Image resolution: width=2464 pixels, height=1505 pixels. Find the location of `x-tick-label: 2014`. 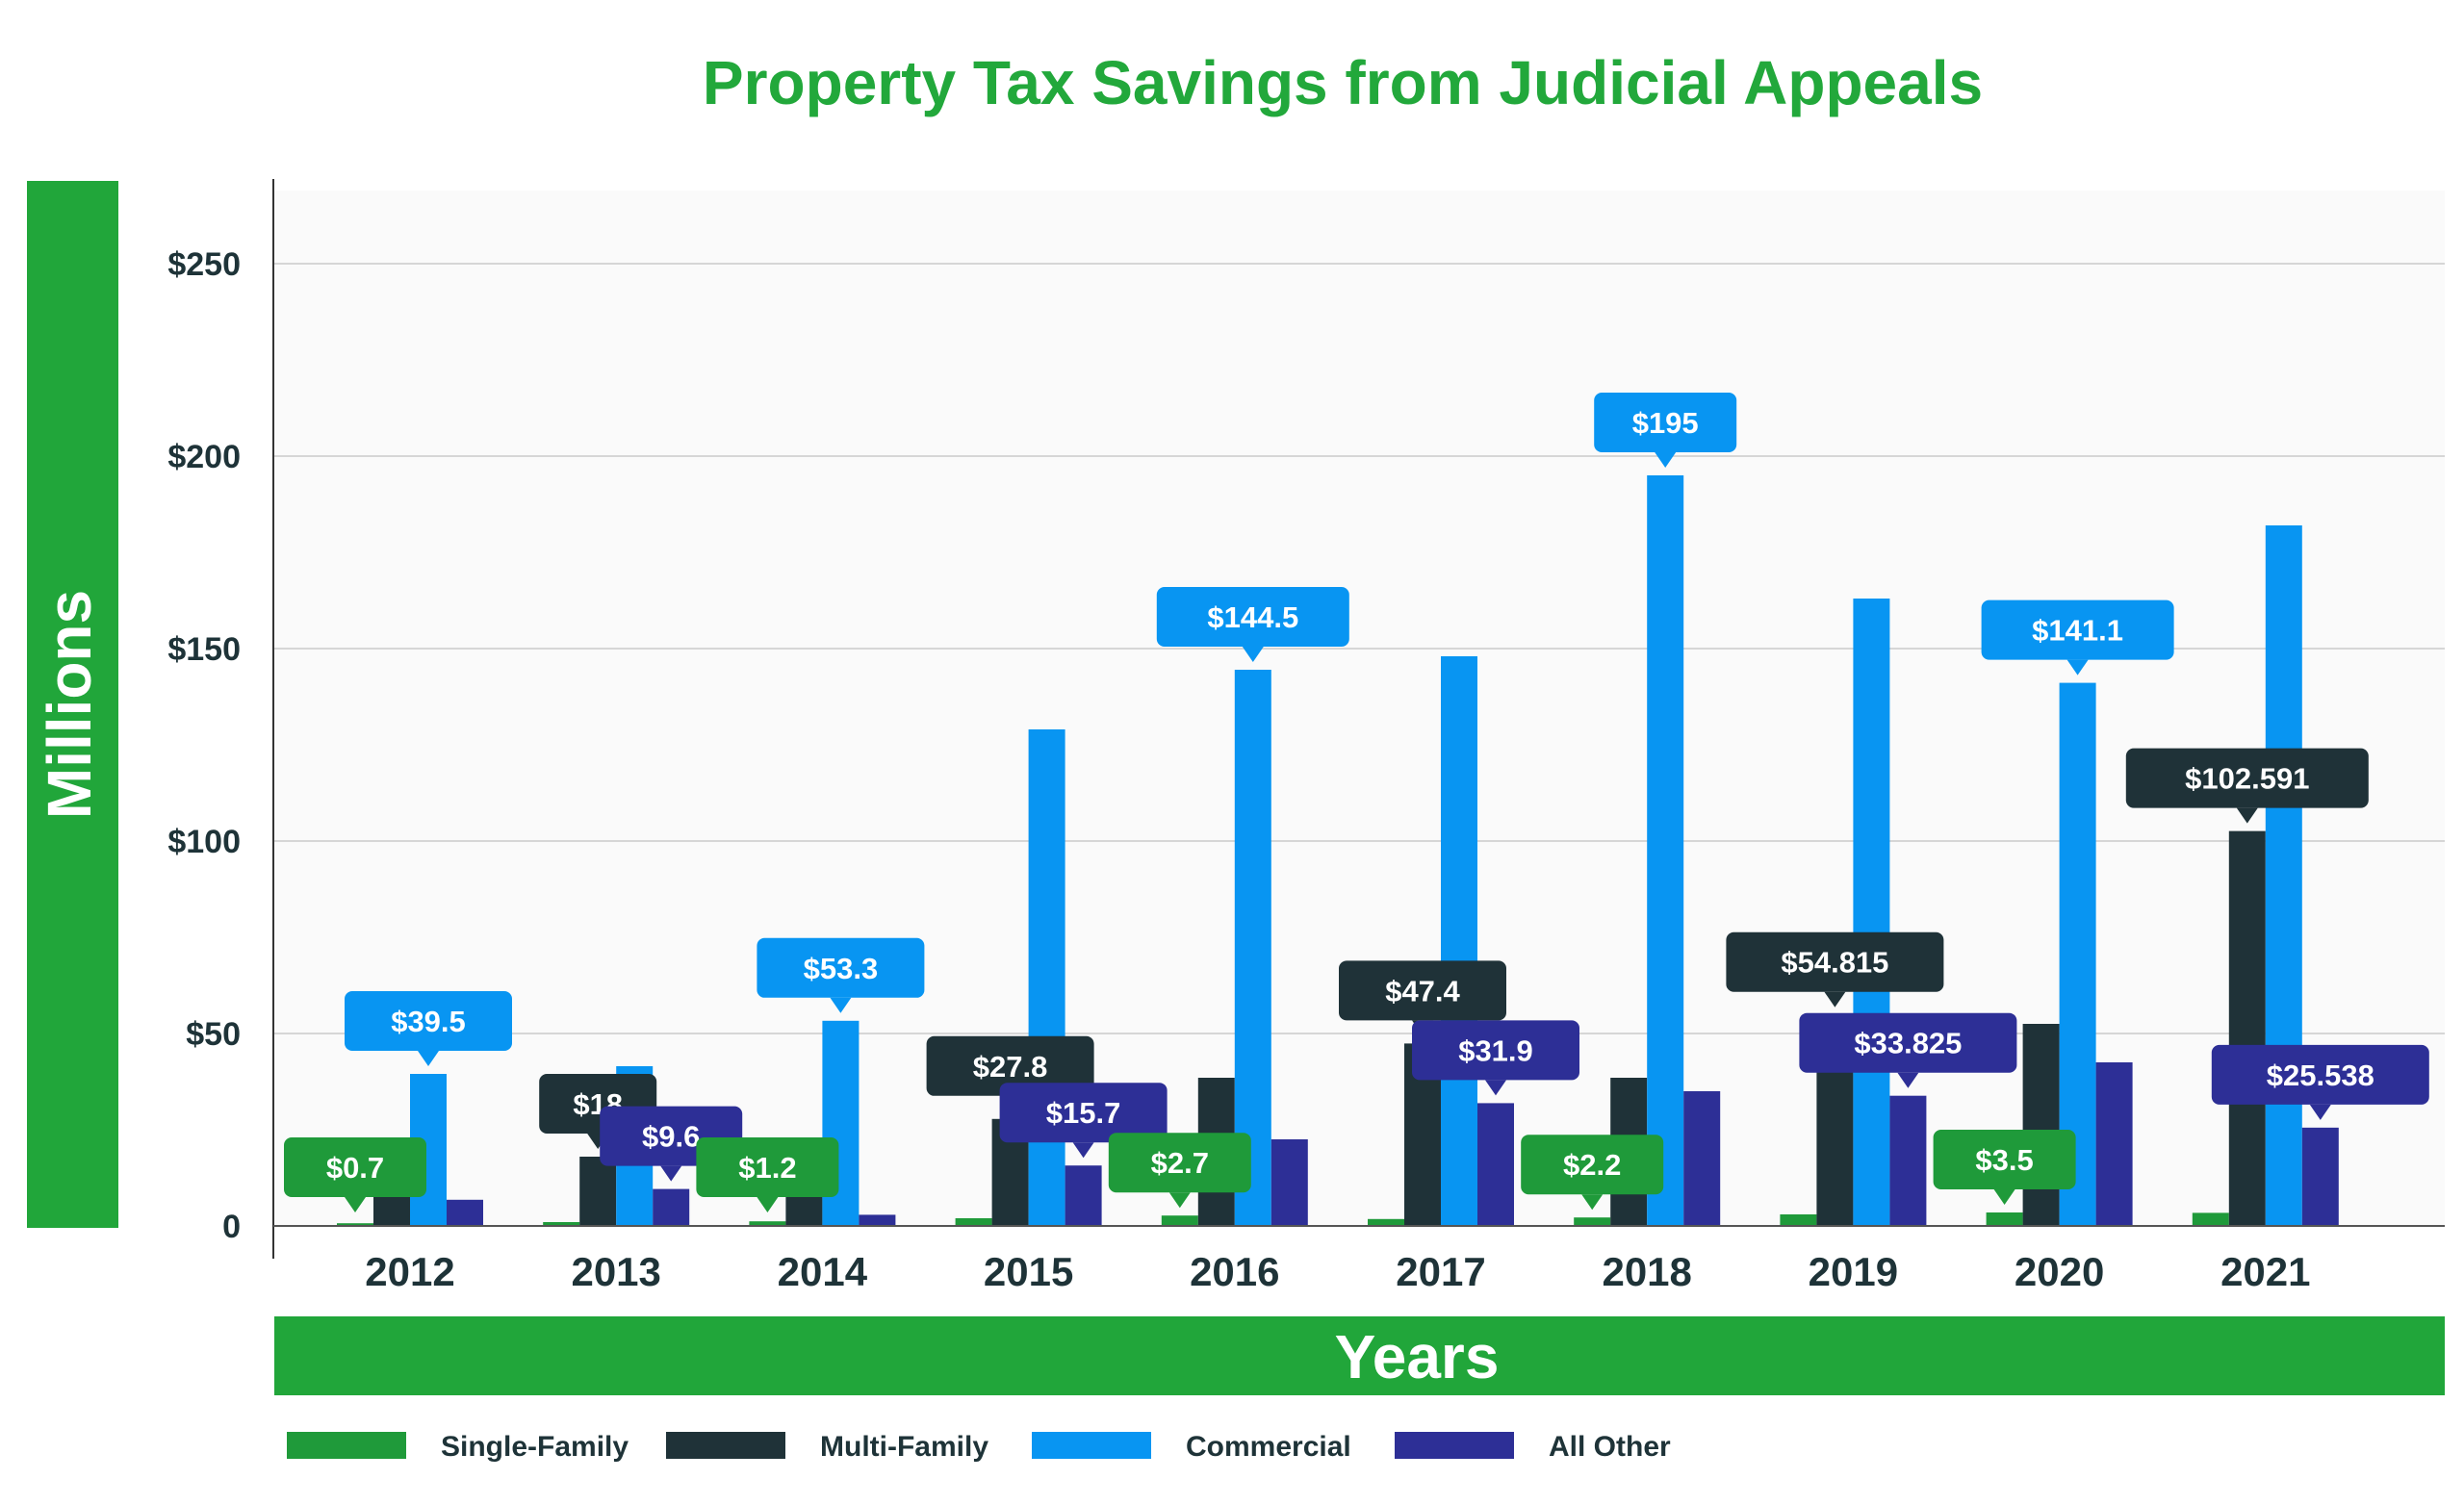

x-tick-label: 2014 is located at coordinates (823, 1271).